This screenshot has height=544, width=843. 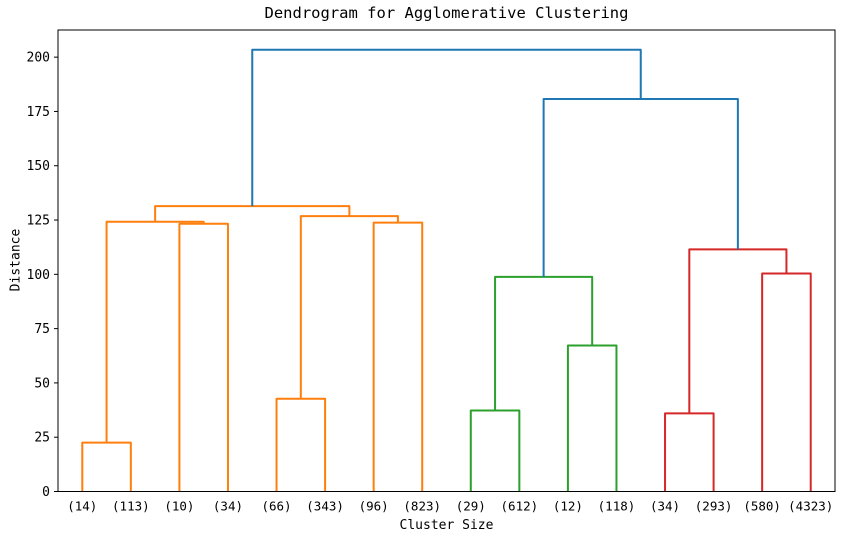 I want to click on y-tick-label: 50, so click(x=42, y=383).